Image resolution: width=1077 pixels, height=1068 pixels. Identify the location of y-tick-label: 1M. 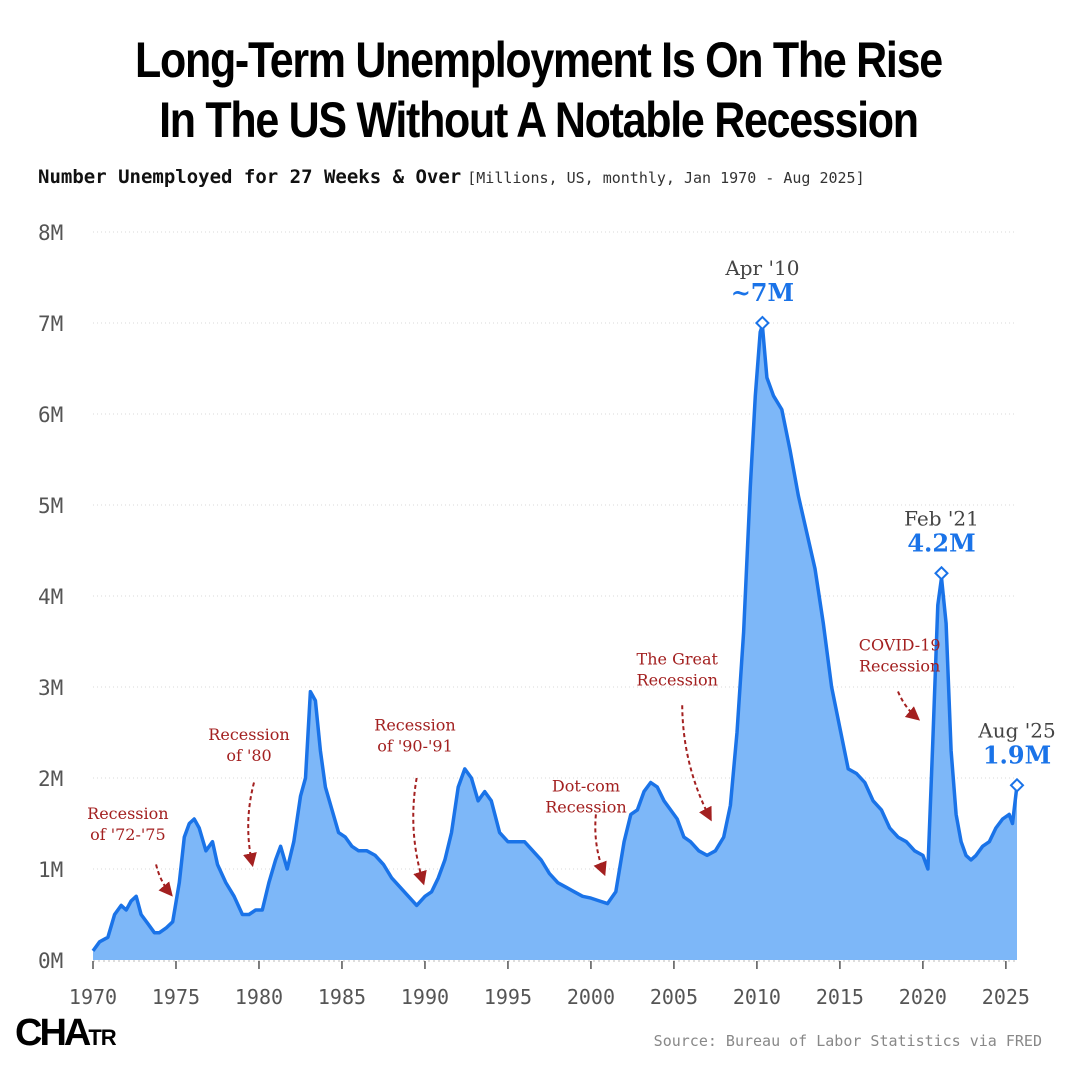
(50, 870).